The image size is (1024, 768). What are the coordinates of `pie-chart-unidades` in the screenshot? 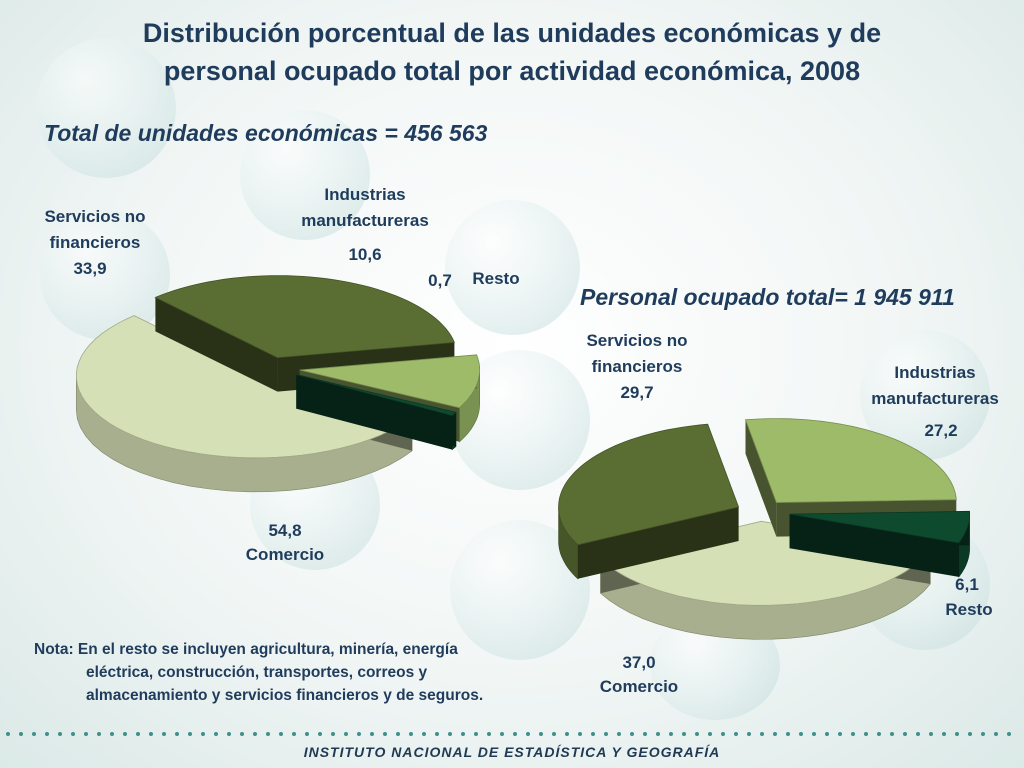 It's located at (278, 384).